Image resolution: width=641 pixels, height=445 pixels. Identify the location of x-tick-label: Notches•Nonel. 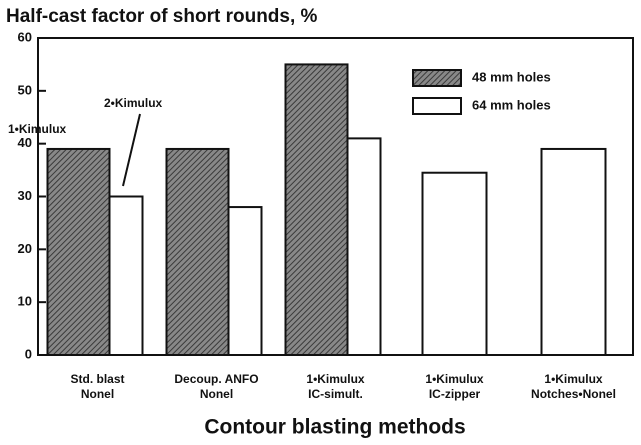
(573, 394).